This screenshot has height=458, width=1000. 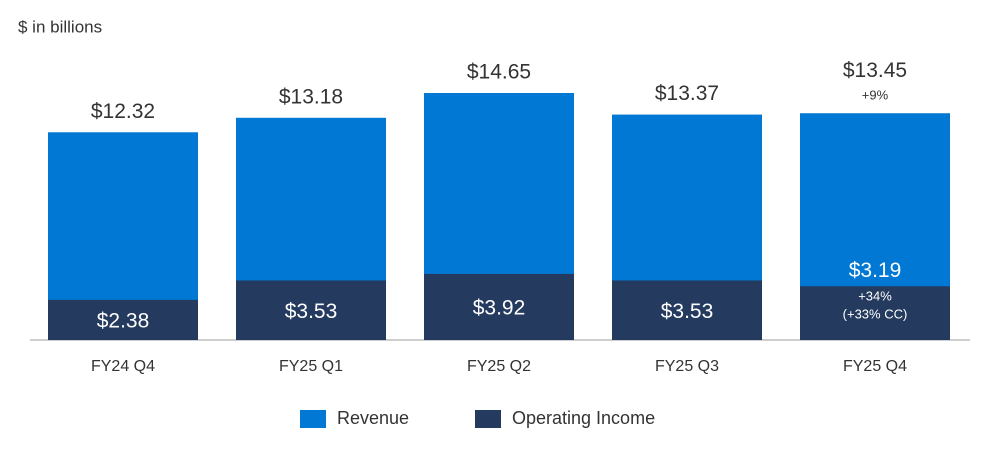 I want to click on annotation: +9%, so click(x=875, y=95).